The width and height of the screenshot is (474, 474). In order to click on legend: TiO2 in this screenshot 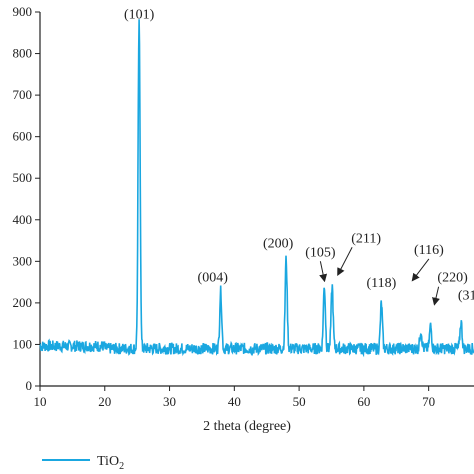, I will do `click(83, 463)`.